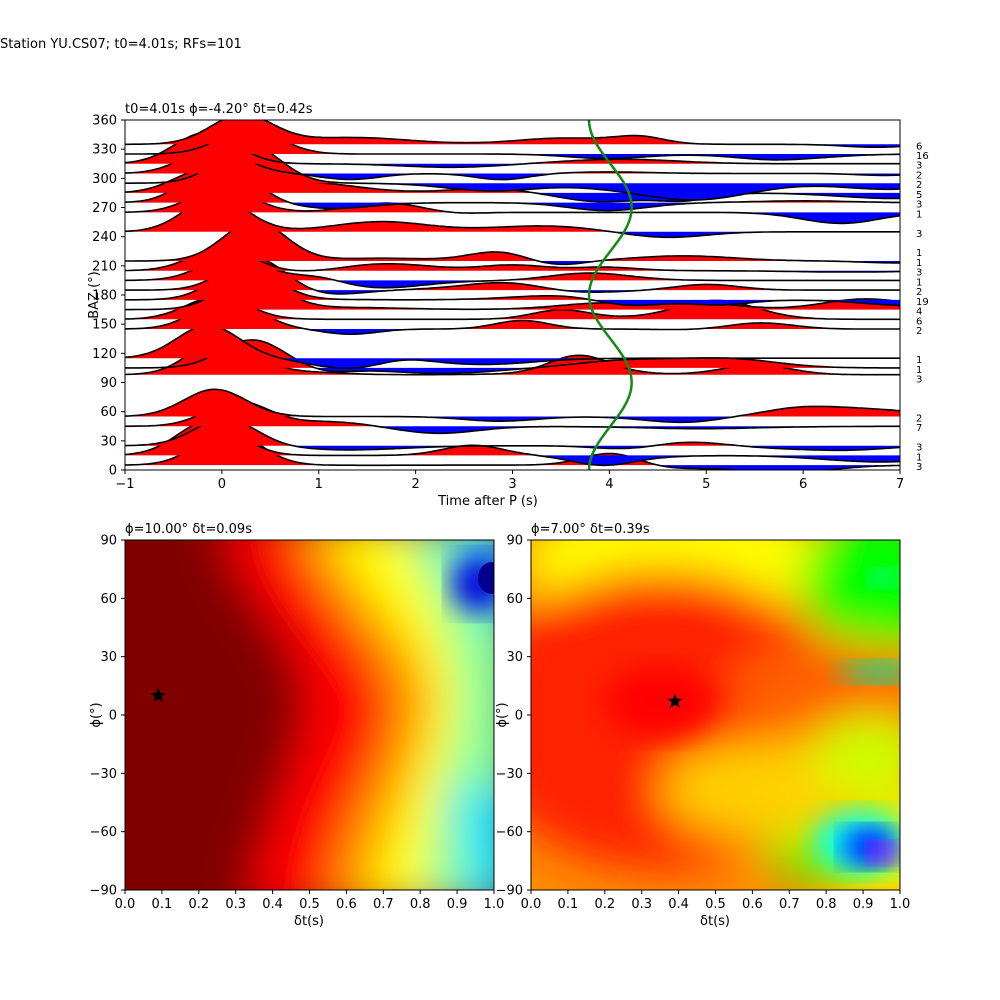 This screenshot has height=1000, width=1000. What do you see at coordinates (103, 891) in the screenshot?
I see `y-tick-label: −90` at bounding box center [103, 891].